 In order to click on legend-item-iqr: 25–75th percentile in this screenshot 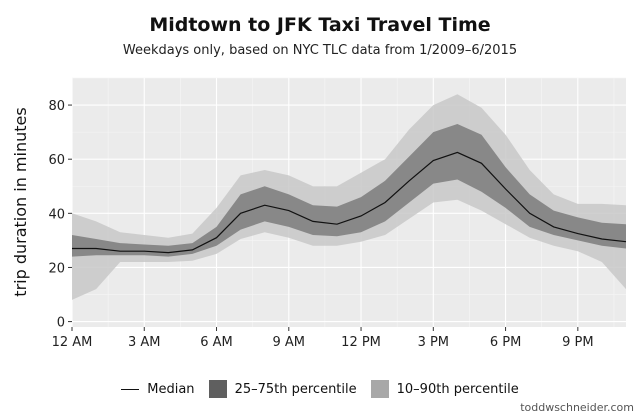, I will do `click(282, 389)`.